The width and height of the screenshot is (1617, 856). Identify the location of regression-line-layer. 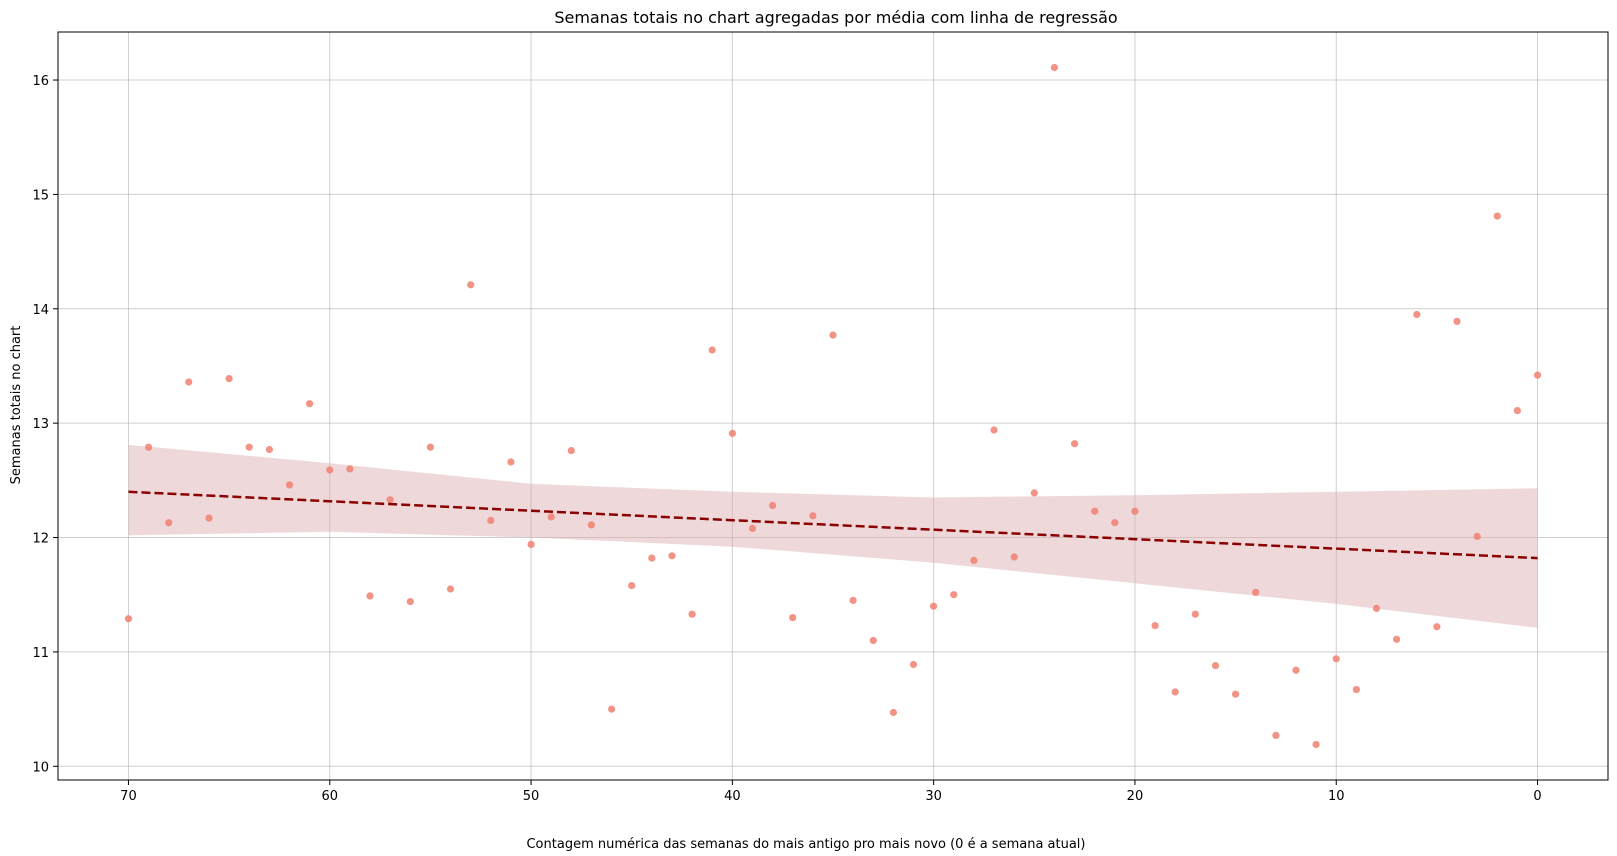
(833, 525).